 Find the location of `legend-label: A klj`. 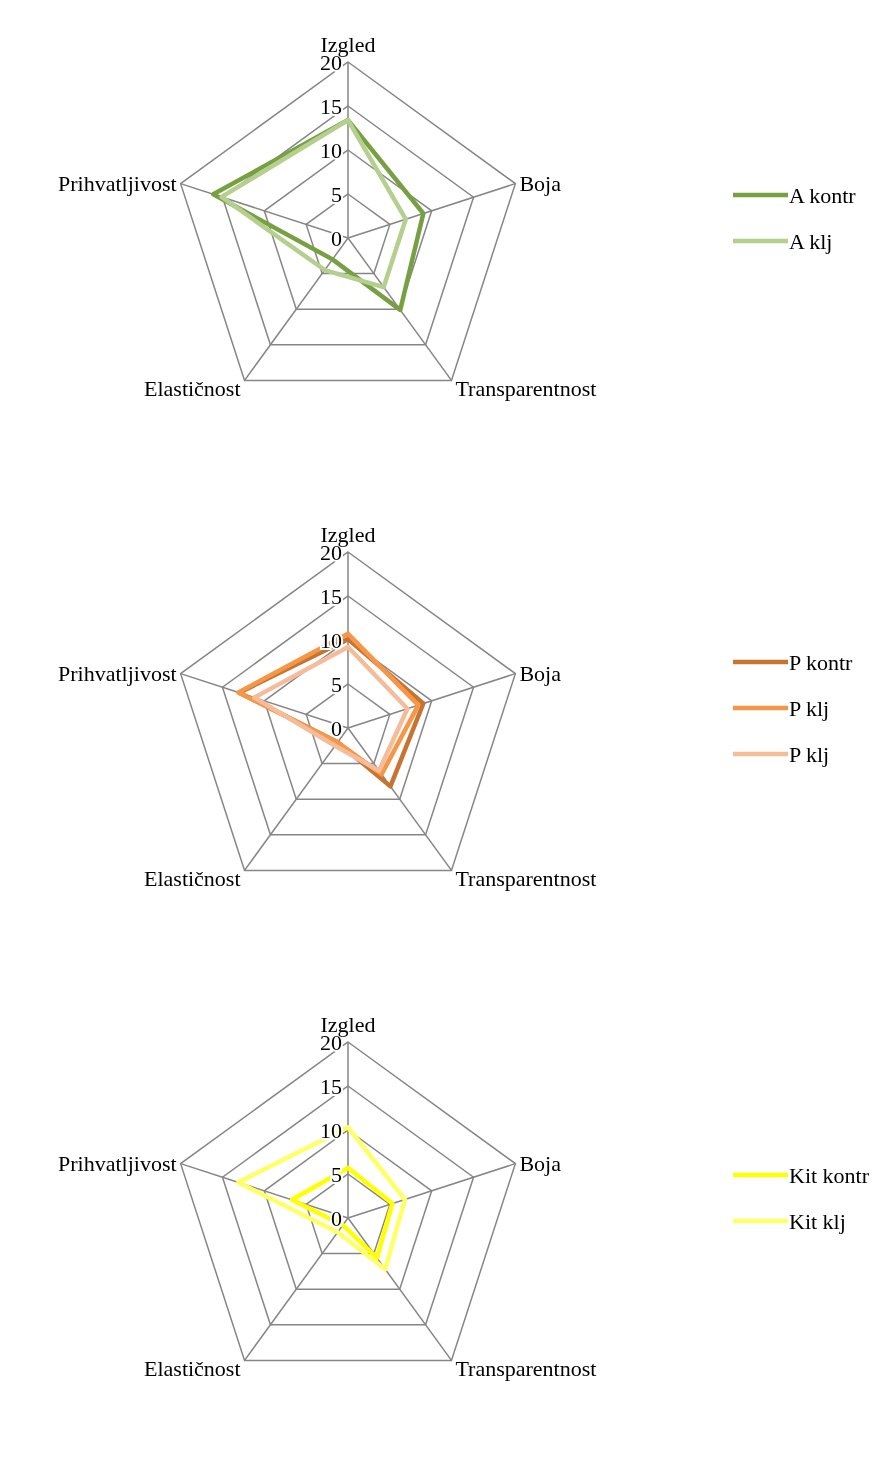

legend-label: A klj is located at coordinates (811, 241).